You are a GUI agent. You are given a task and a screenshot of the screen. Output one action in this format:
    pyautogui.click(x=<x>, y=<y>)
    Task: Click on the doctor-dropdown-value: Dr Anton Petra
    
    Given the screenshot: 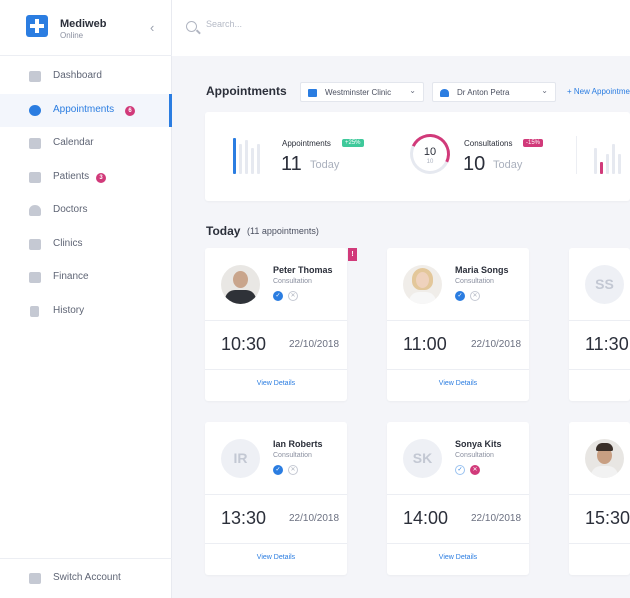 What is the action you would take?
    pyautogui.click(x=483, y=92)
    